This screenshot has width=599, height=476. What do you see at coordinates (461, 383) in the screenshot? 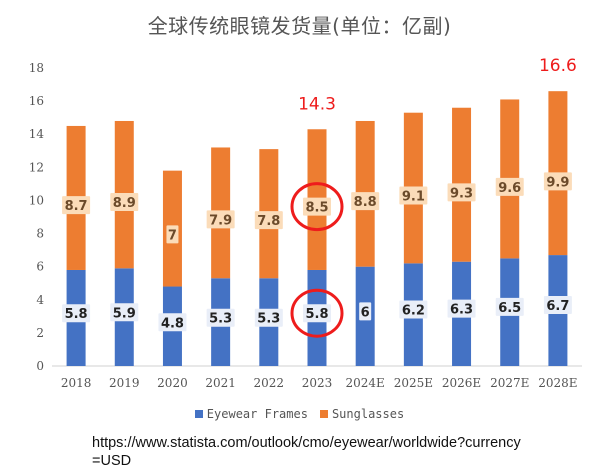
I see `x-tick-label: 2026E` at bounding box center [461, 383].